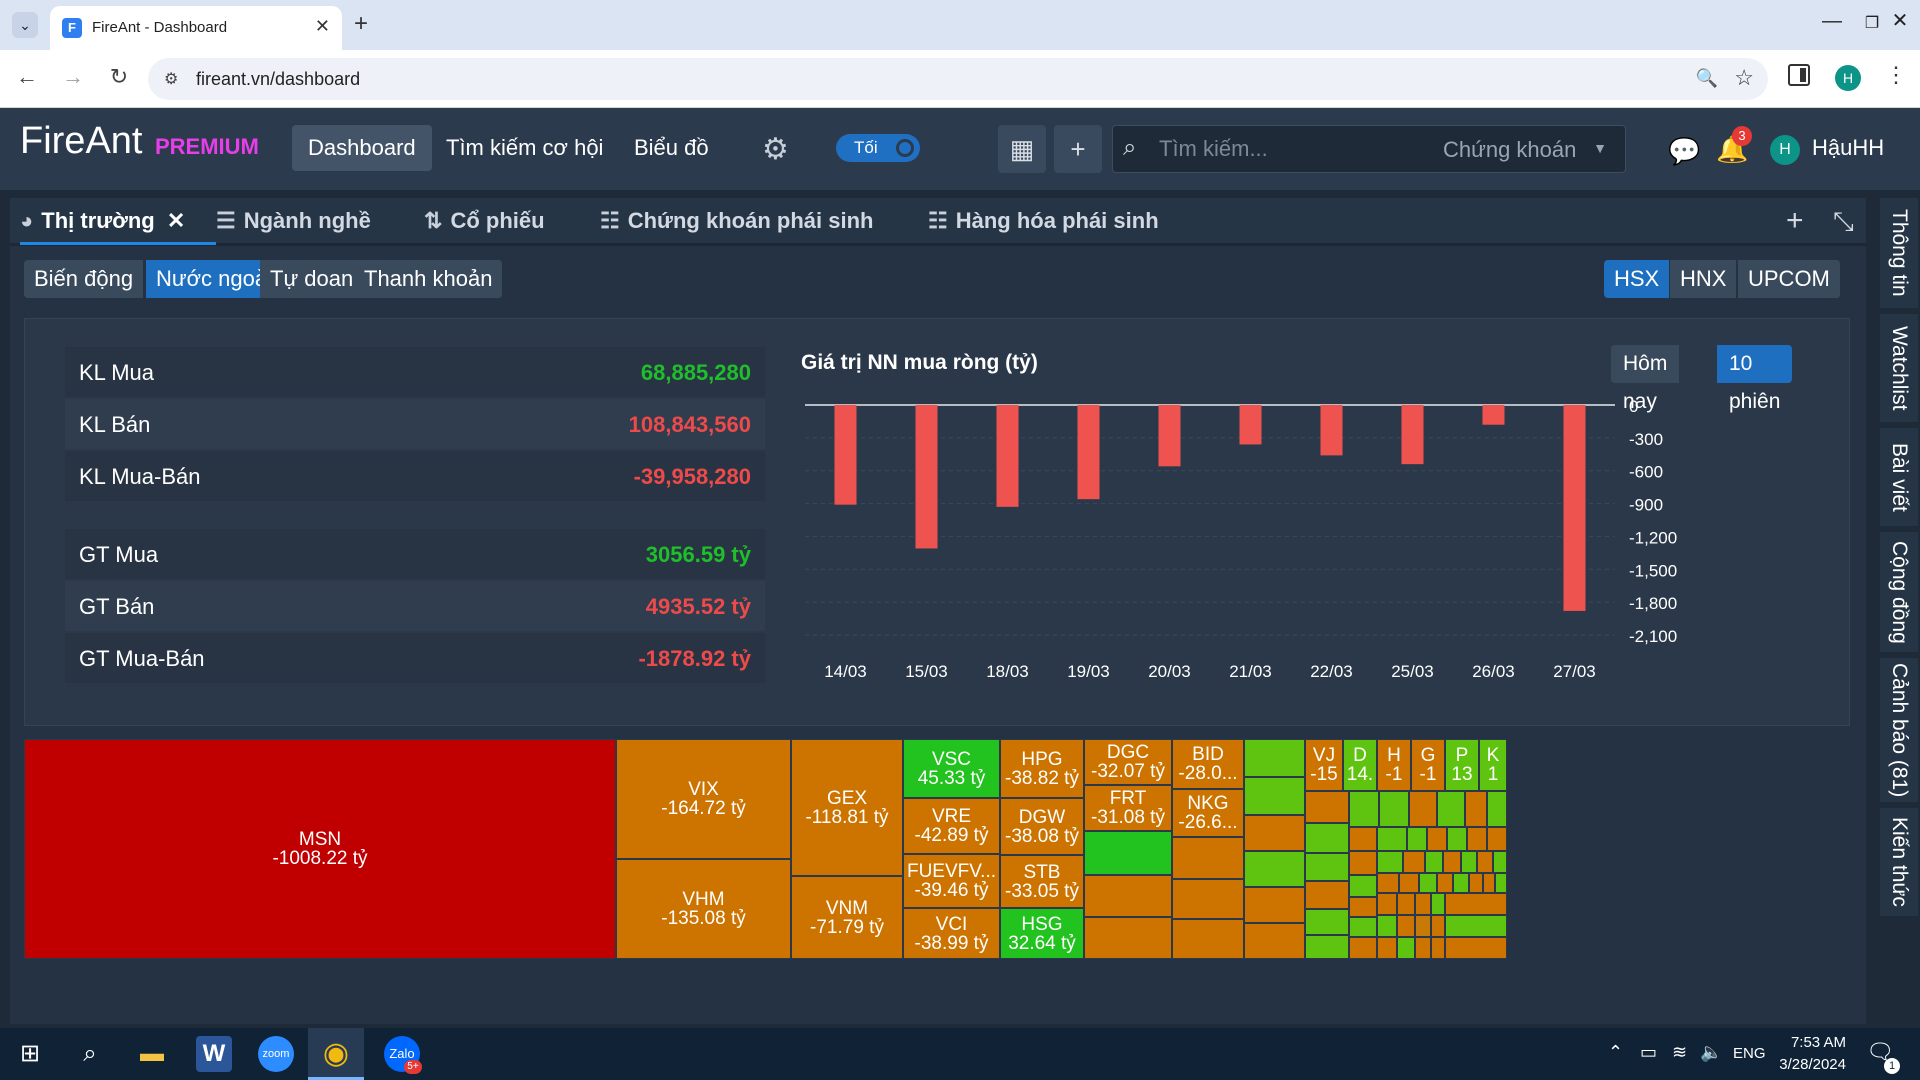 Image resolution: width=1920 pixels, height=1080 pixels. What do you see at coordinates (1649, 1052) in the screenshot?
I see `battery-icon: ▭` at bounding box center [1649, 1052].